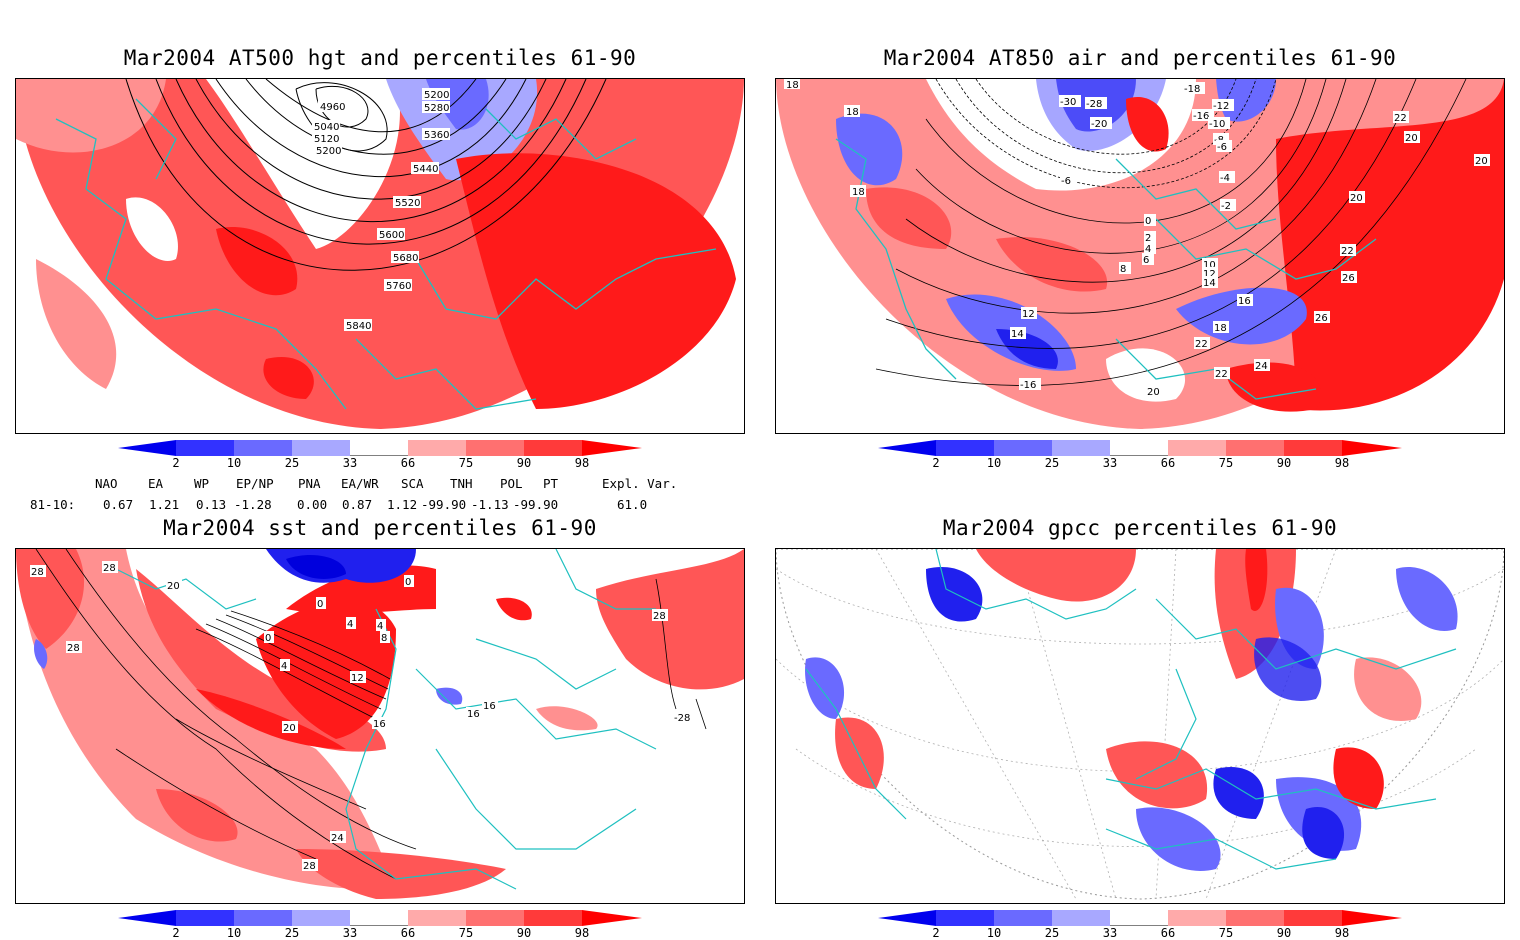  Describe the element at coordinates (1348, 278) in the screenshot. I see `contour-label: 26` at that location.